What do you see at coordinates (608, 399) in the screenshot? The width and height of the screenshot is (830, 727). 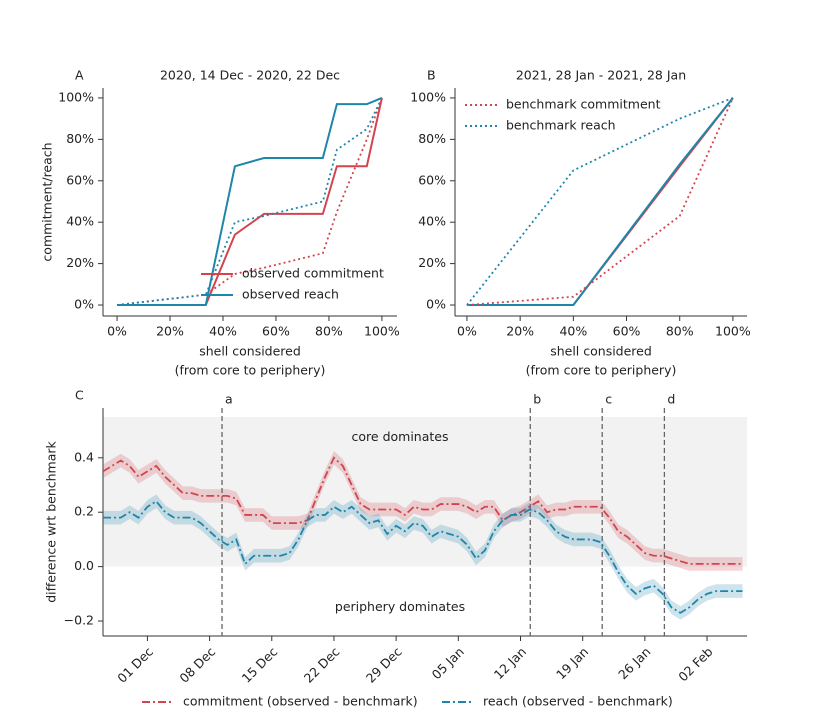 I see `event-label: c` at bounding box center [608, 399].